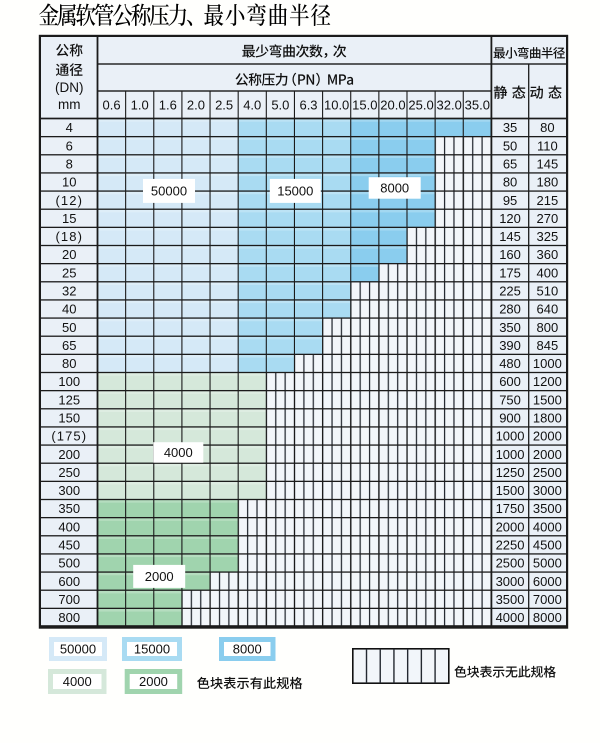  Describe the element at coordinates (547, 290) in the screenshot. I see `svg-text: 510` at that location.